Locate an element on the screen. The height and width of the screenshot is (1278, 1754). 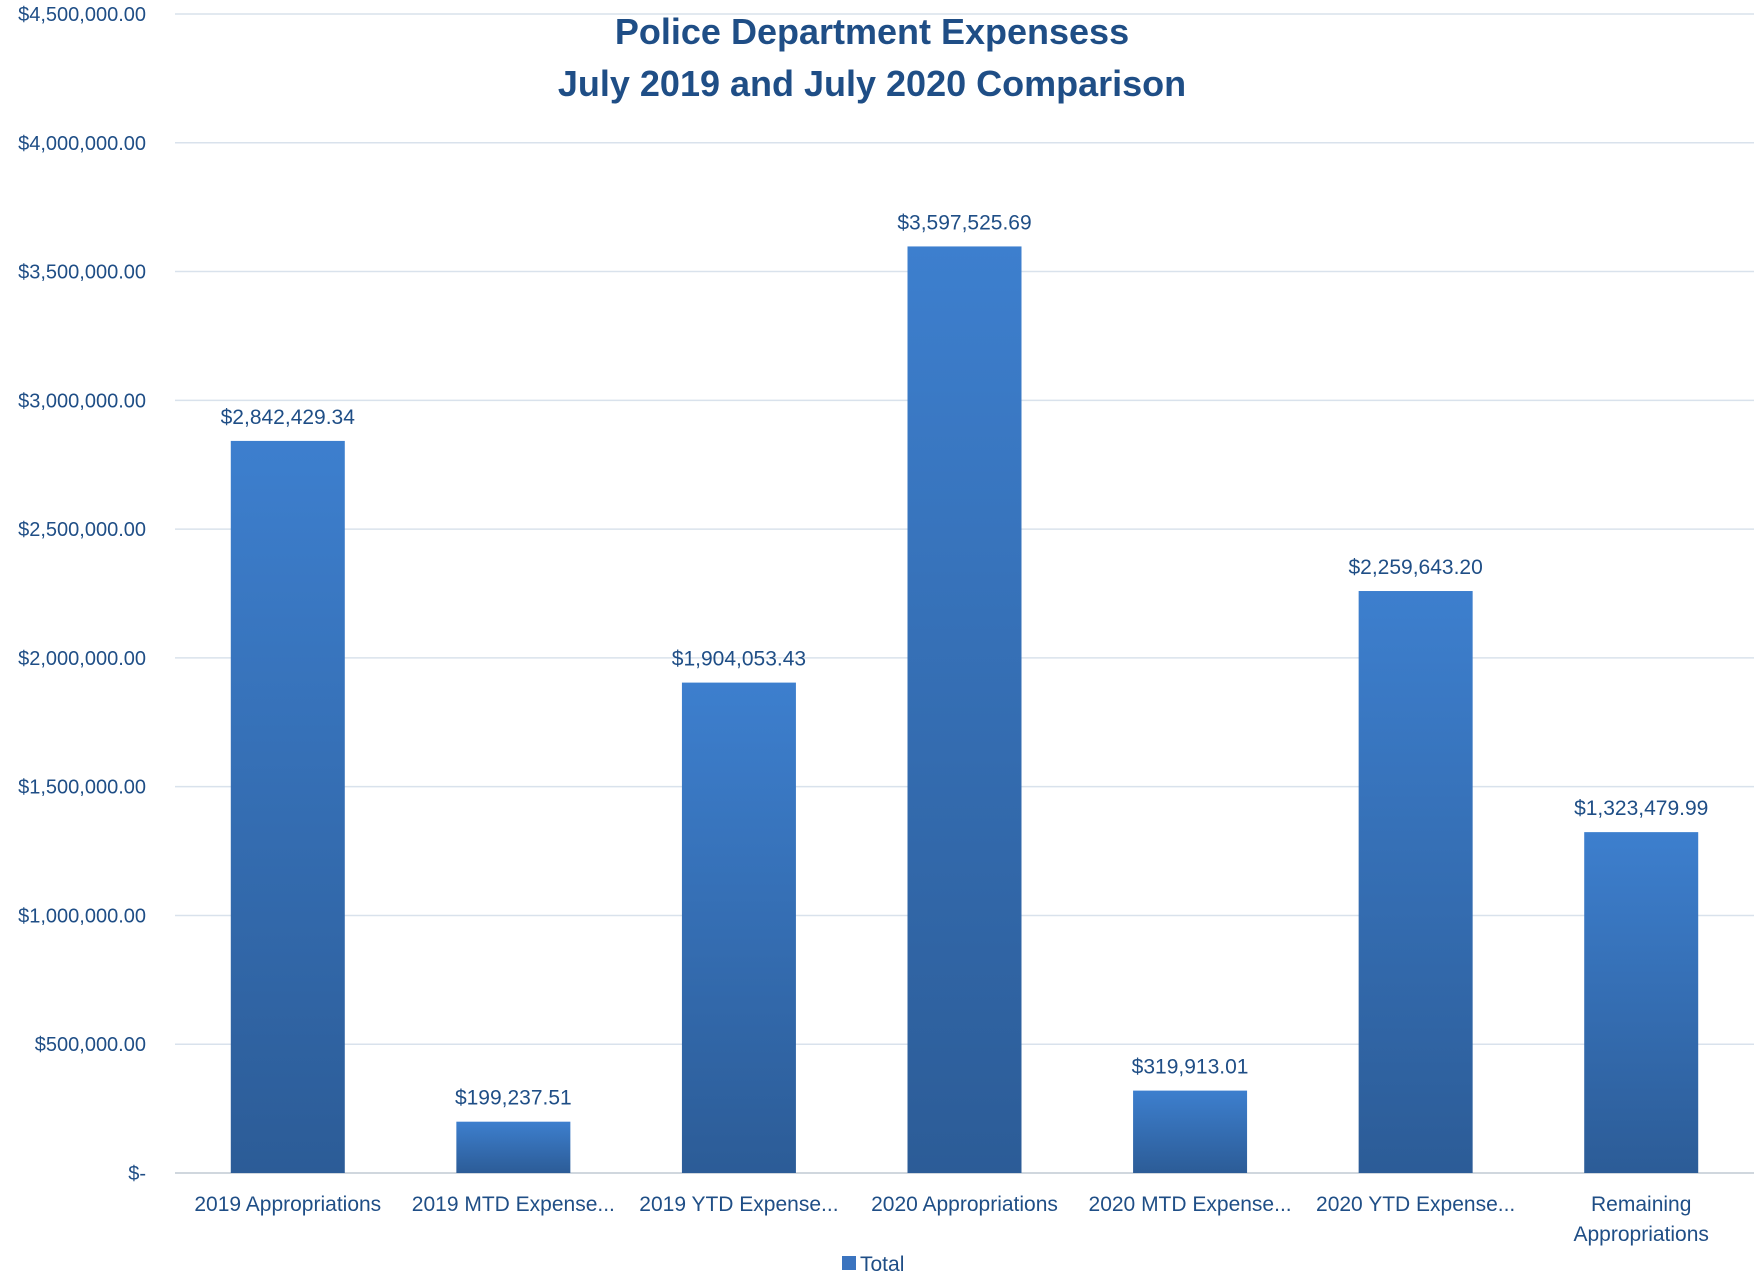
y-tick-label: $3,000,000.00 is located at coordinates (82, 401).